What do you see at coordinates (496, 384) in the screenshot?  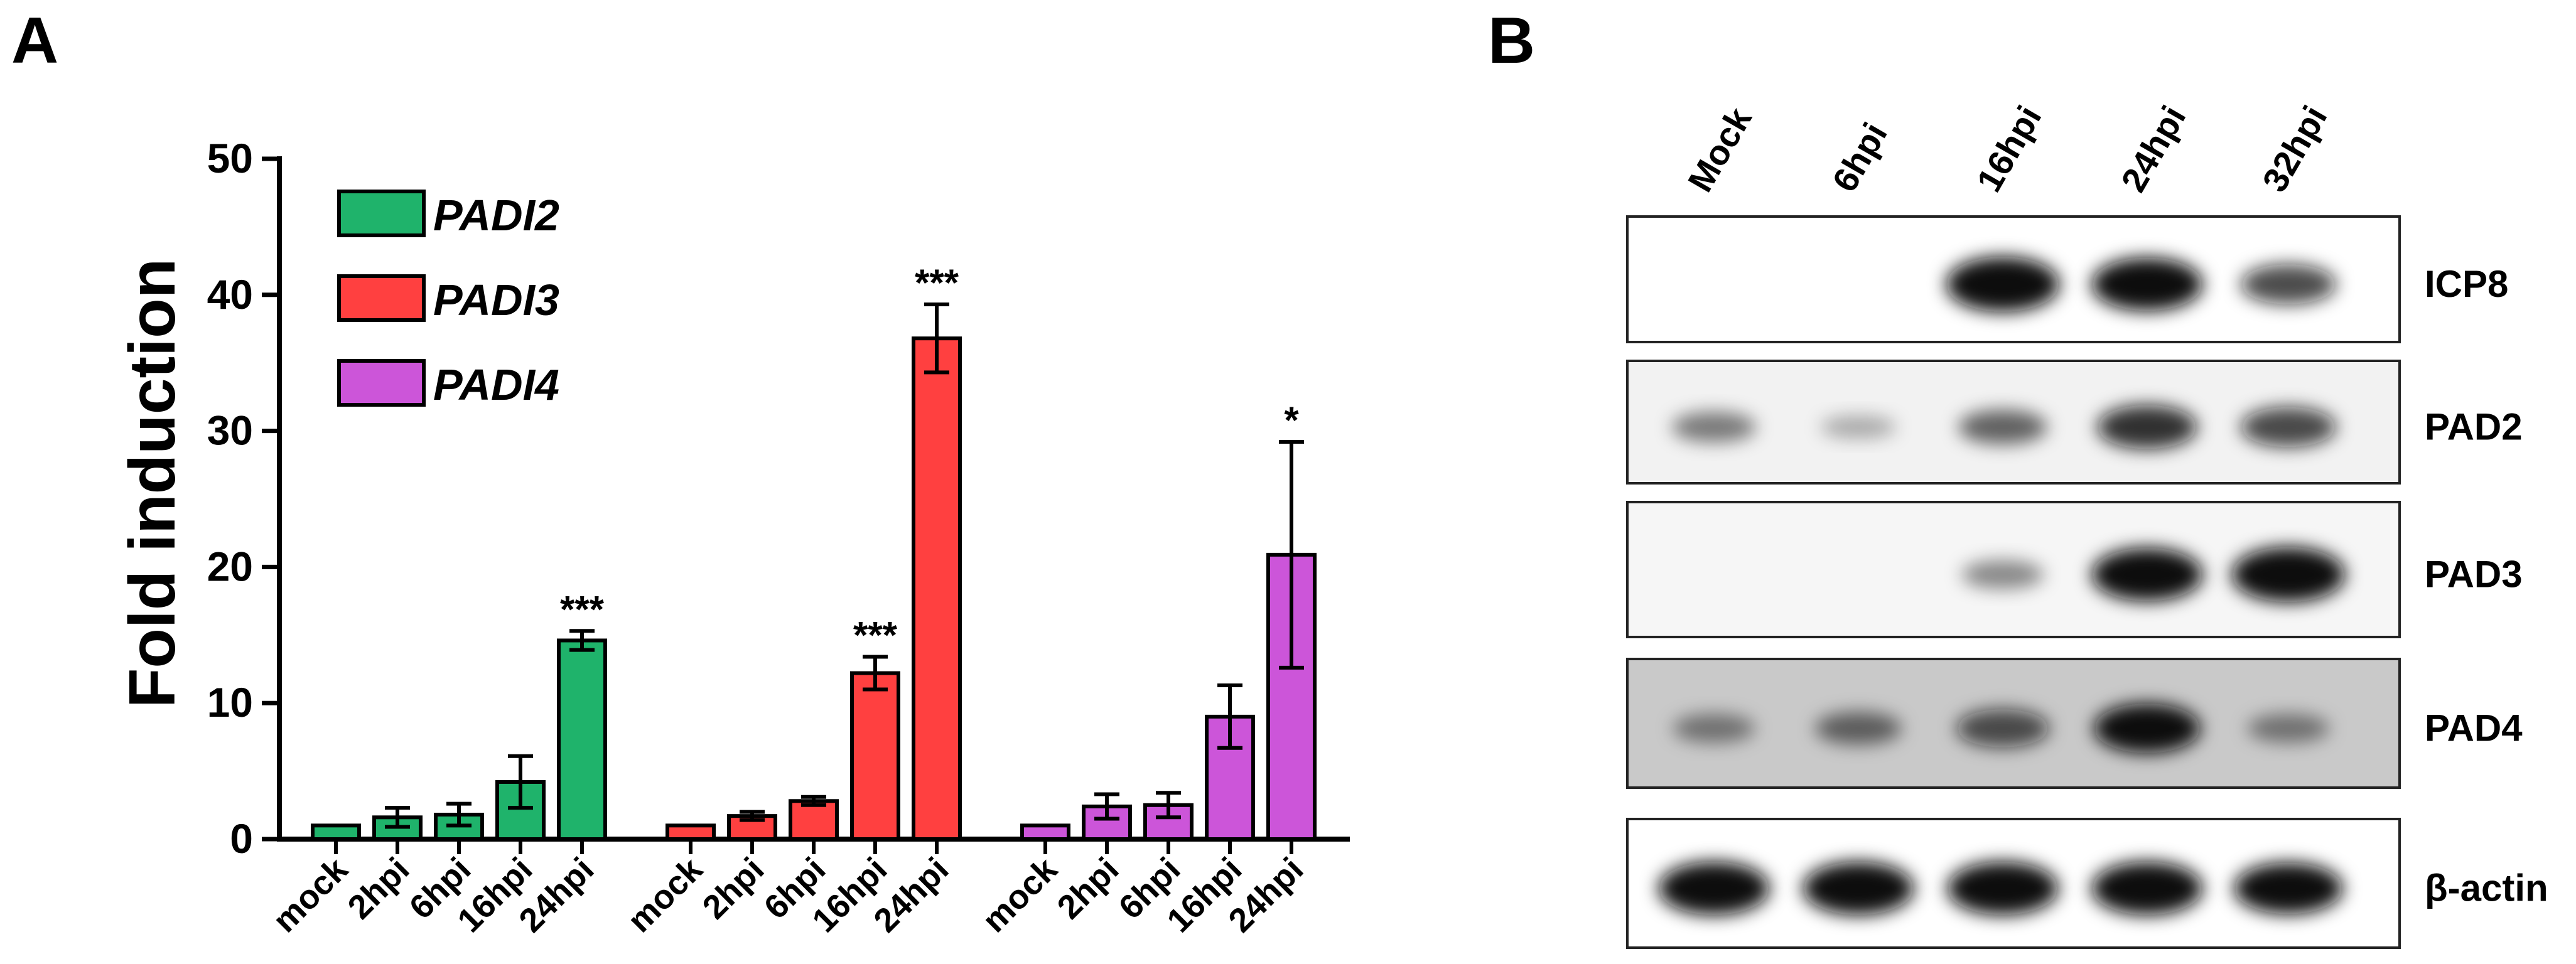 I see `legend-label-padi4: PADI4` at bounding box center [496, 384].